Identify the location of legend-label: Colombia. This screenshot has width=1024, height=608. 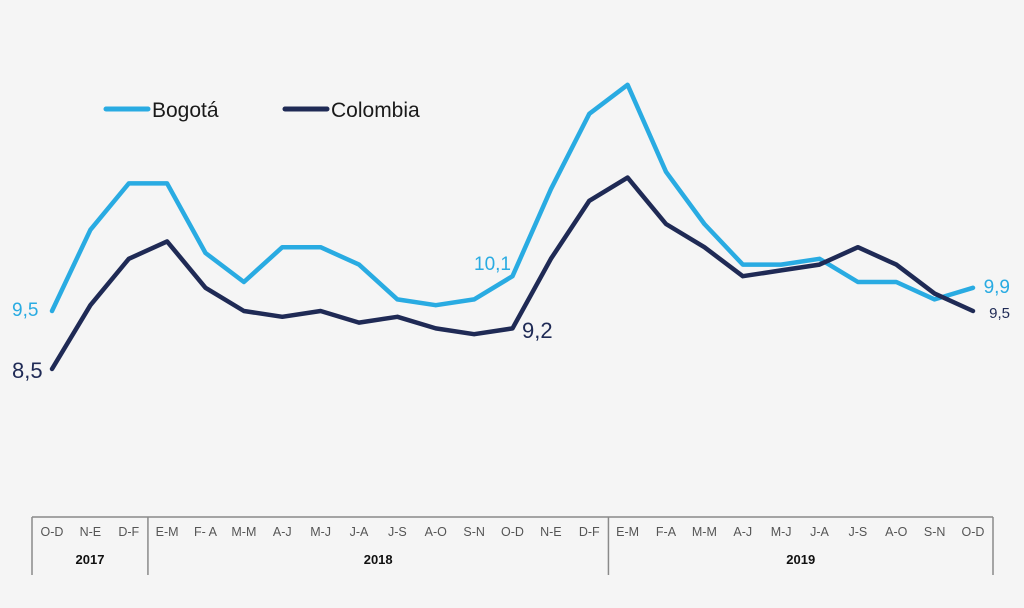
(375, 110).